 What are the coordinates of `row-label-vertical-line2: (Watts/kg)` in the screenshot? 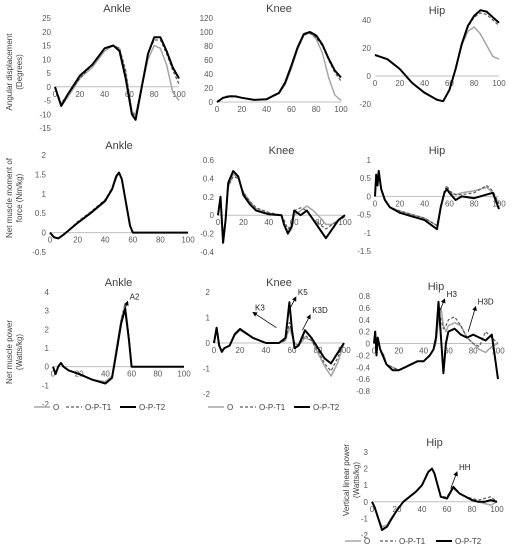 It's located at (356, 480).